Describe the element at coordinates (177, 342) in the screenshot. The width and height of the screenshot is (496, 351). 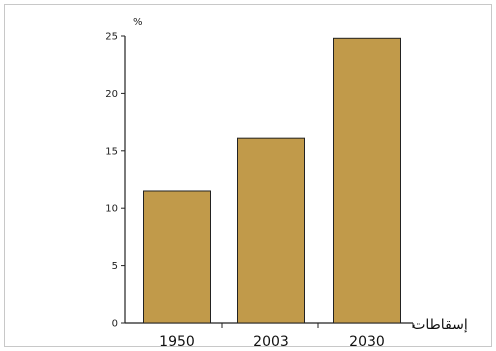
I see `x-tick-label: 1950` at that location.